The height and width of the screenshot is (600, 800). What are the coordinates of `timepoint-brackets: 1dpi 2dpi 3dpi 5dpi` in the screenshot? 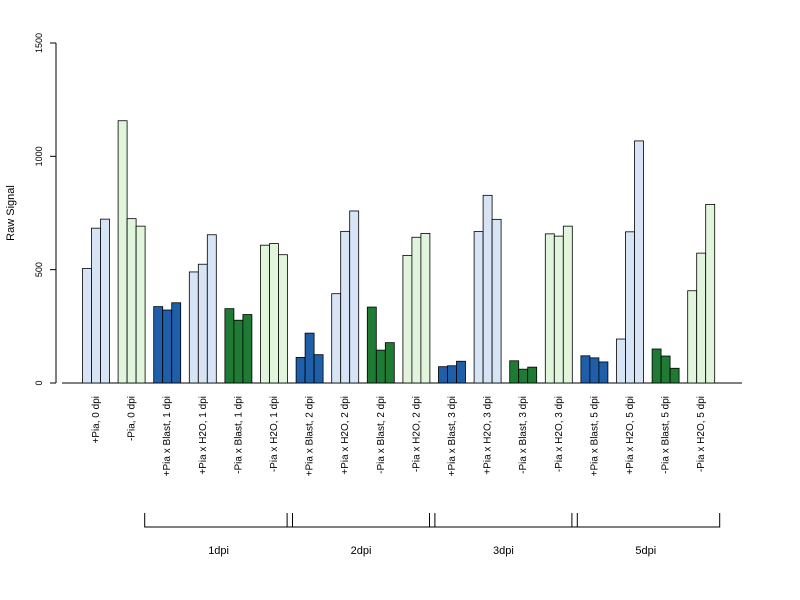 It's located at (432, 535).